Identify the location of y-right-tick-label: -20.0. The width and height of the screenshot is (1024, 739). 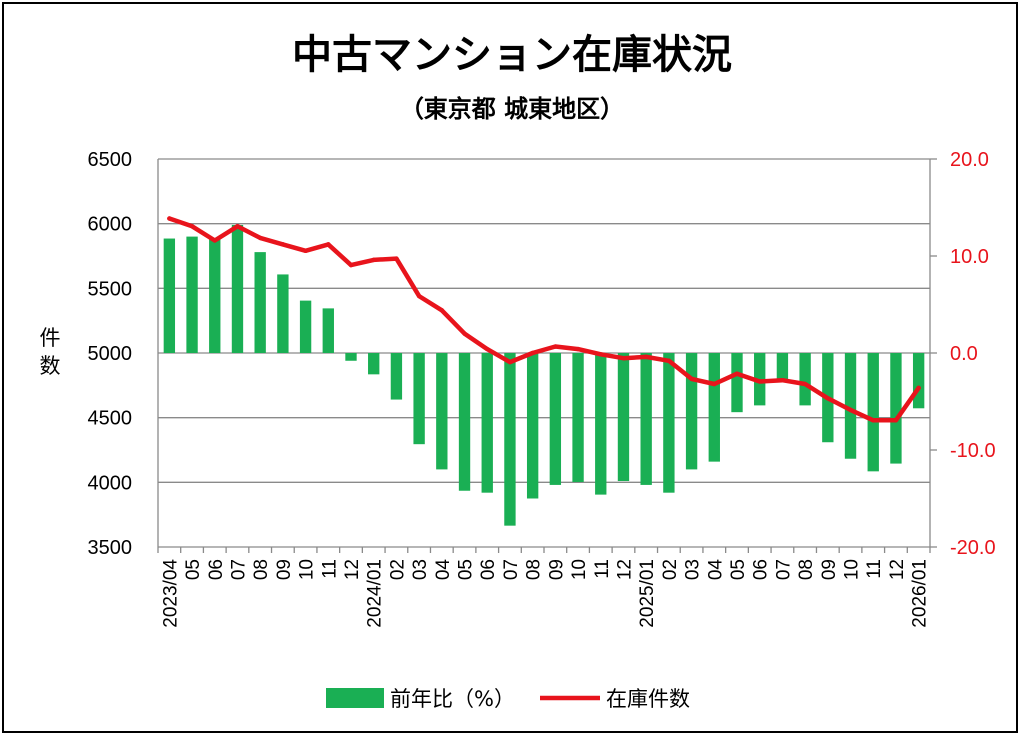
(973, 548).